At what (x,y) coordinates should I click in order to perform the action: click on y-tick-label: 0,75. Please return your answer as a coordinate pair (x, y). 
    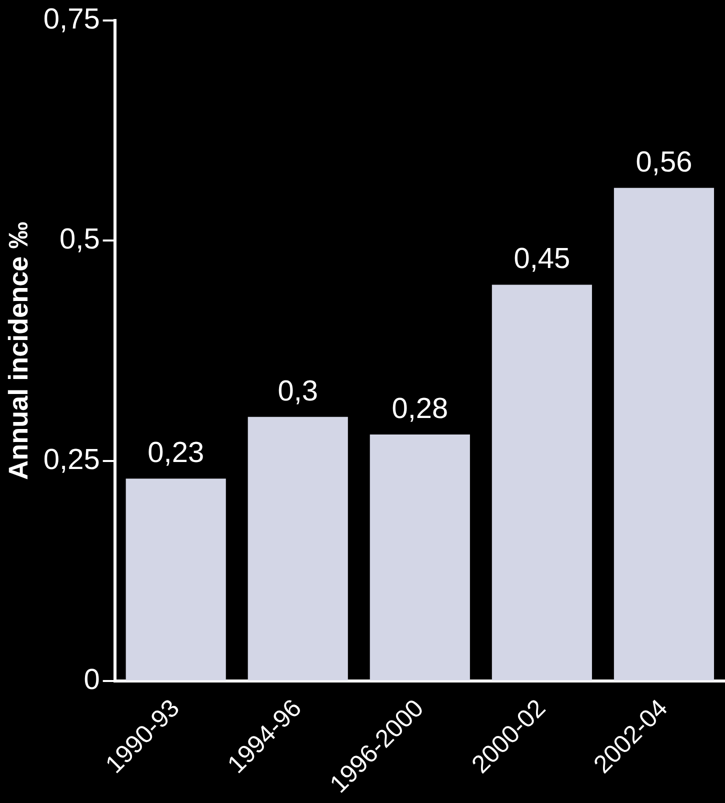
    Looking at the image, I should click on (71, 19).